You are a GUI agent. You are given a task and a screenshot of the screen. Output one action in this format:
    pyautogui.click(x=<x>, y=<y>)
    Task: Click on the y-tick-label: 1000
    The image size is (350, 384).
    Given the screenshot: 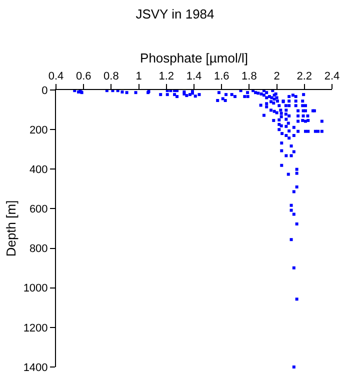 What is the action you would take?
    pyautogui.click(x=35, y=288)
    